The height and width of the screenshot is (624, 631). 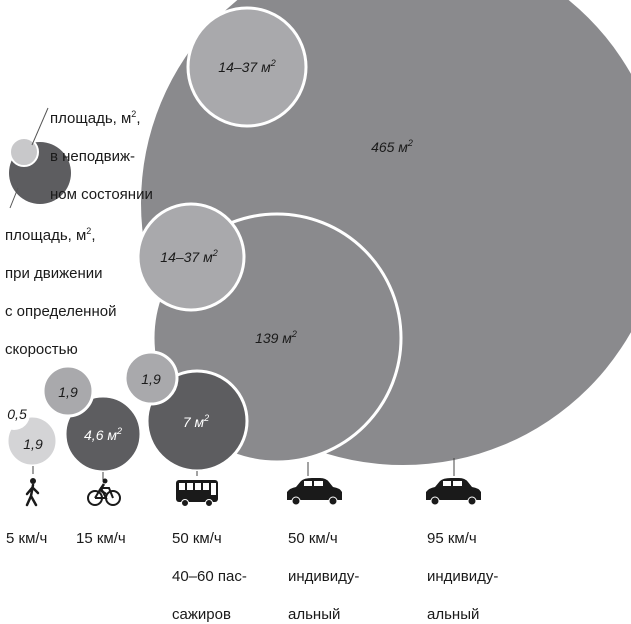 What do you see at coordinates (33, 444) in the screenshot?
I see `label-ped-moving: 1,9` at bounding box center [33, 444].